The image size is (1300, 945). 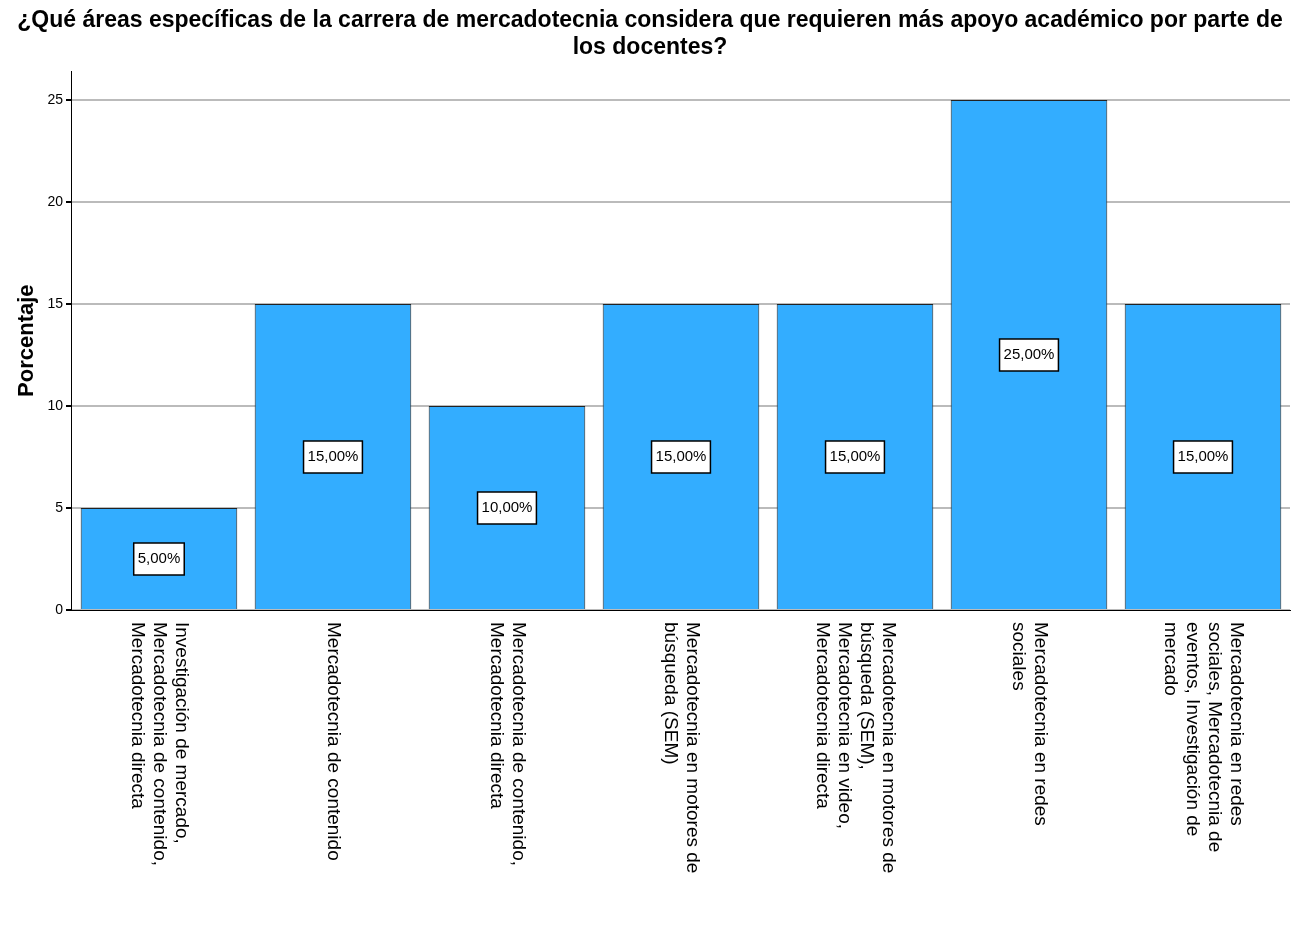 What do you see at coordinates (508, 744) in the screenshot?
I see `x-tick-label: Mercadotecnia de contenido, Mercadotecnia directa` at bounding box center [508, 744].